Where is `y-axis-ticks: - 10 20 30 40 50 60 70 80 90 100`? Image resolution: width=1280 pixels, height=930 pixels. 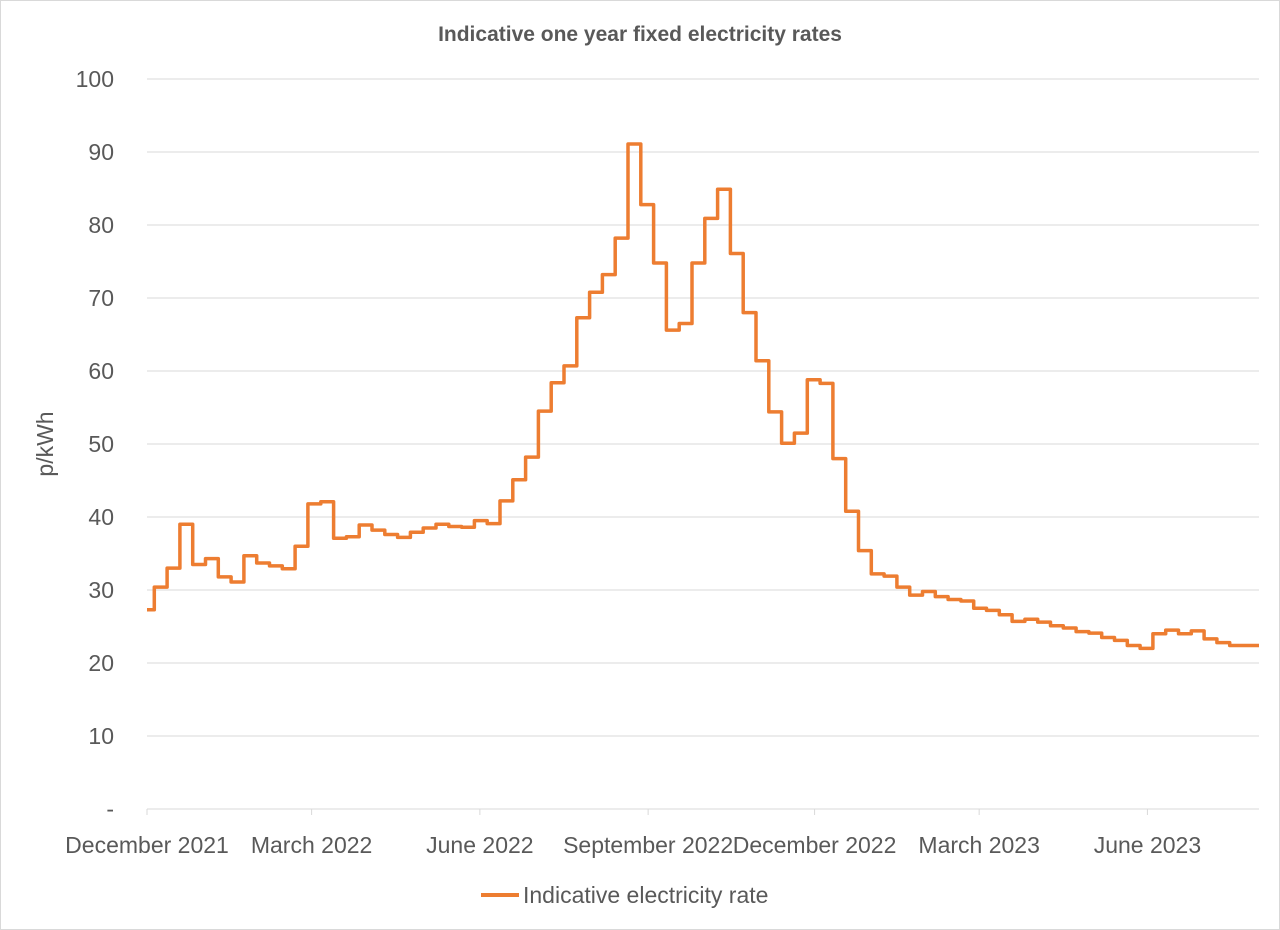 y-axis-ticks: - 10 20 30 40 50 60 70 80 90 100 is located at coordinates (95, 444).